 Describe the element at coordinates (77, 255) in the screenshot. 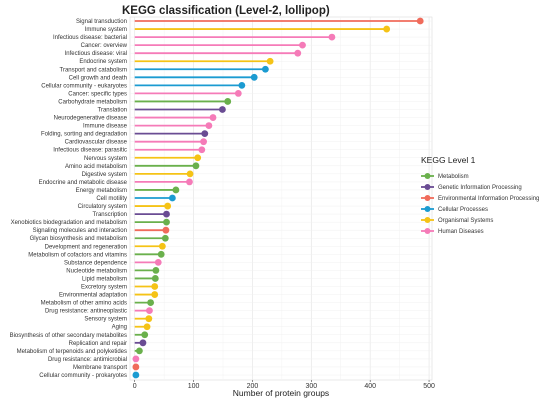

I see `category-label: Metabolism of cofactors and vitamins` at that location.